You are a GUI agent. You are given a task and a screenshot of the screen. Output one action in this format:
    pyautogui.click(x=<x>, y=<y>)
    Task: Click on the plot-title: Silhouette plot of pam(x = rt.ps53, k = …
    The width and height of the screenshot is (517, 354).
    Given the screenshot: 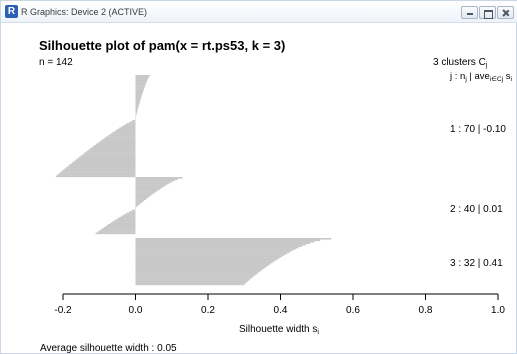 What is the action you would take?
    pyautogui.click(x=162, y=45)
    